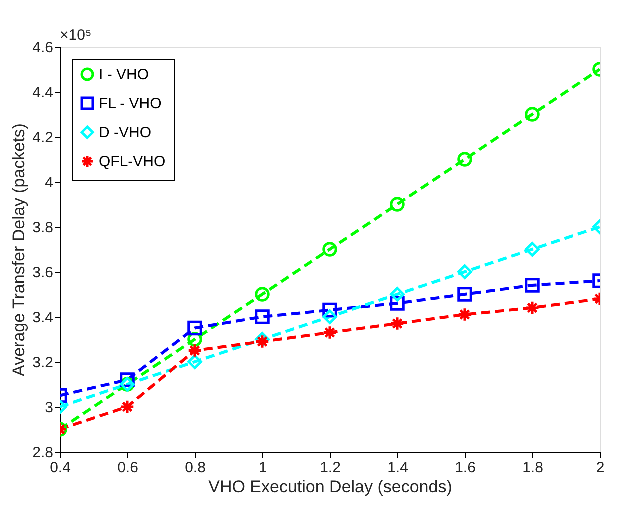  I want to click on y-tick-label: 3.2, so click(43, 363).